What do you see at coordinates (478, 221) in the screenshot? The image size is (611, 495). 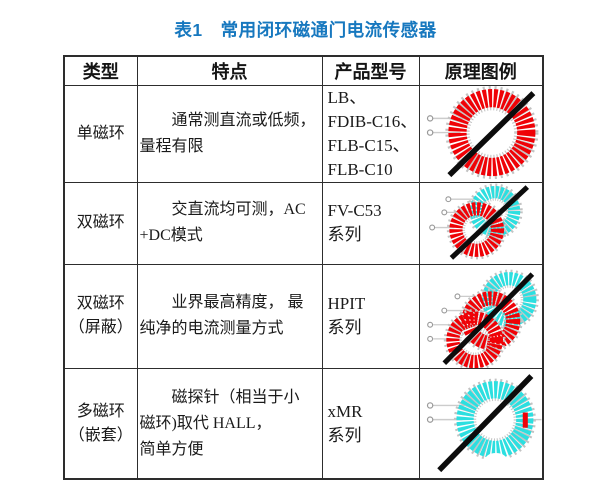 I see `dual-toroid-red-cyan-icon` at bounding box center [478, 221].